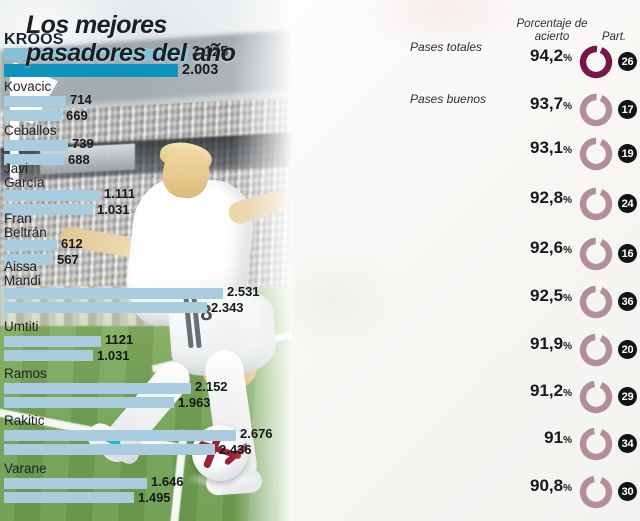  What do you see at coordinates (30, 130) in the screenshot?
I see `player-name: Ceballos` at bounding box center [30, 130].